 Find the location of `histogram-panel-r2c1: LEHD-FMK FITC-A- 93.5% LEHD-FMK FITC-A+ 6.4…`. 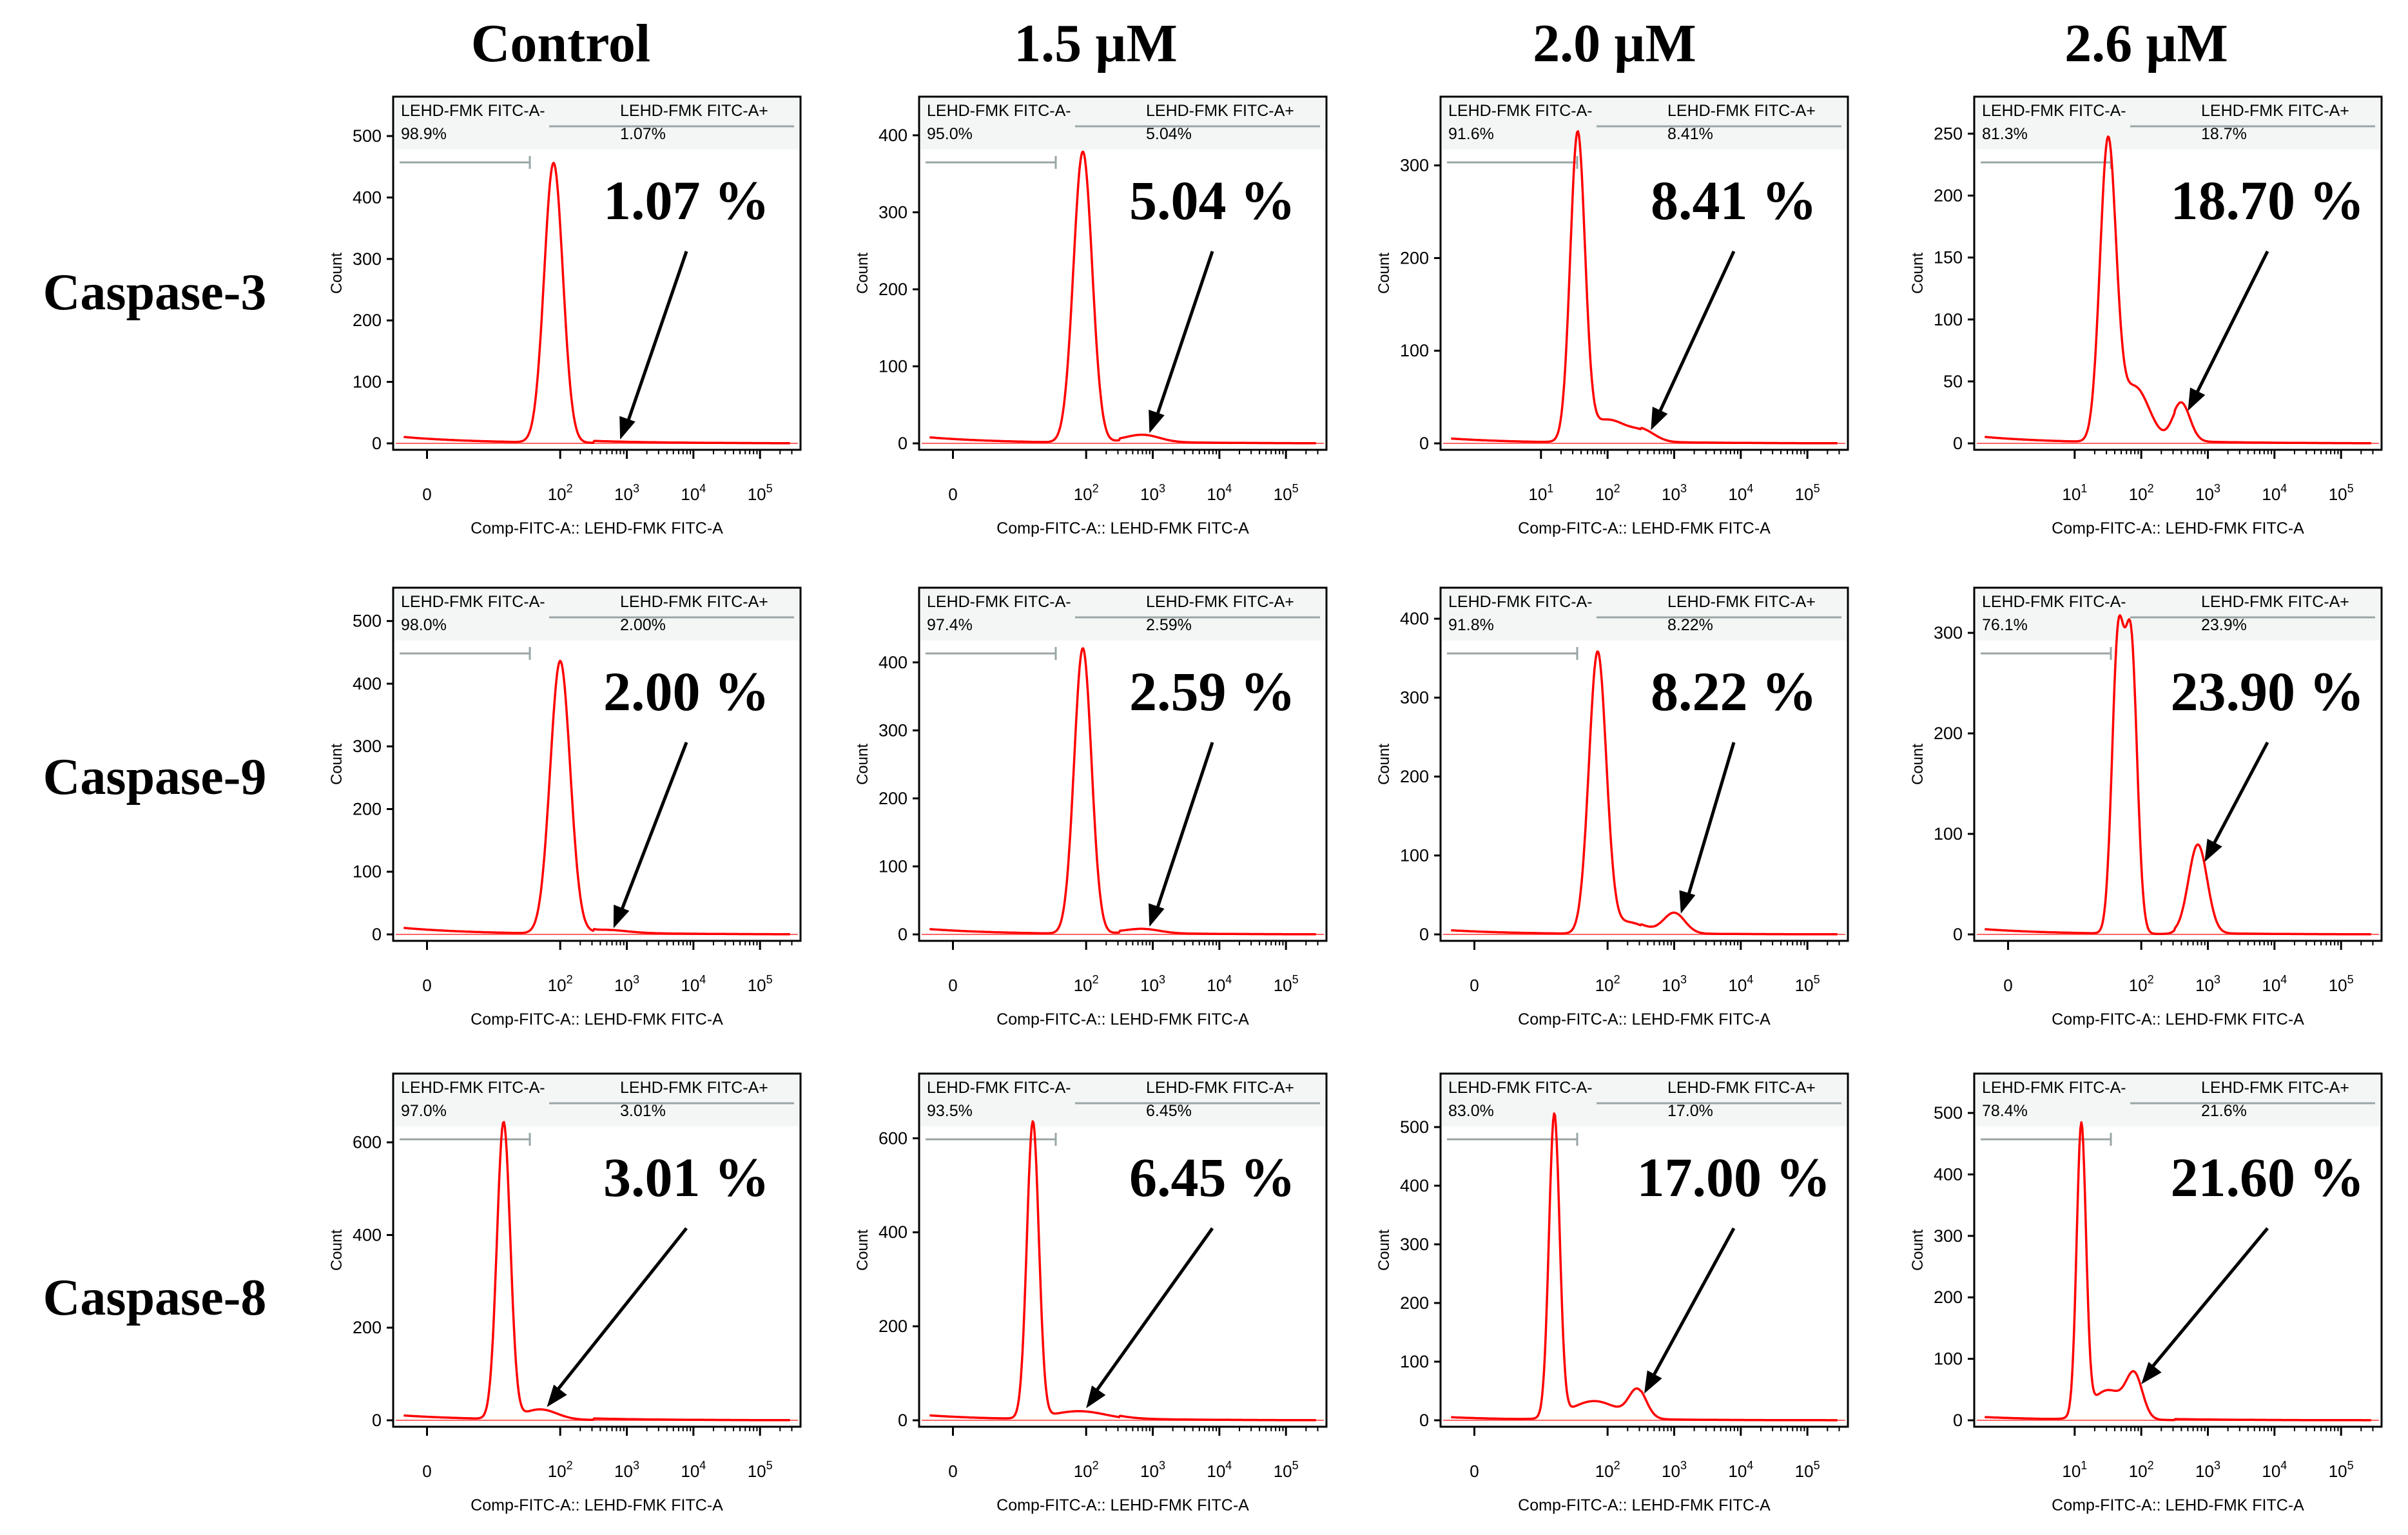

histogram-panel-r2c1: LEHD-FMK FITC-A- 93.5% LEHD-FMK FITC-A+ 6.4… is located at coordinates (1091, 1293).